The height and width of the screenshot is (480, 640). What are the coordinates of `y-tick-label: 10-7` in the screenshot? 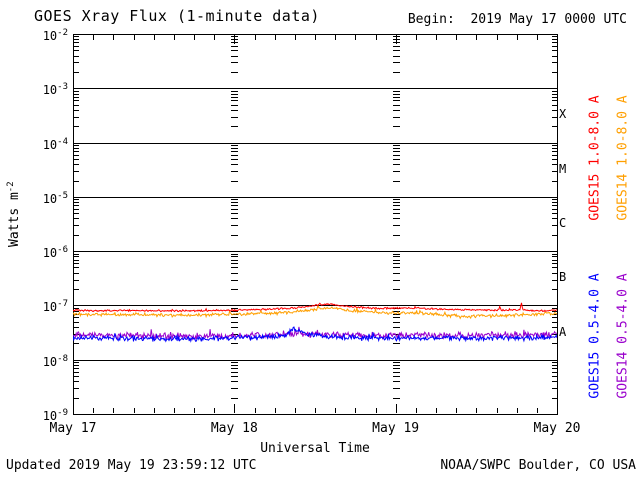 It's located at (47, 305).